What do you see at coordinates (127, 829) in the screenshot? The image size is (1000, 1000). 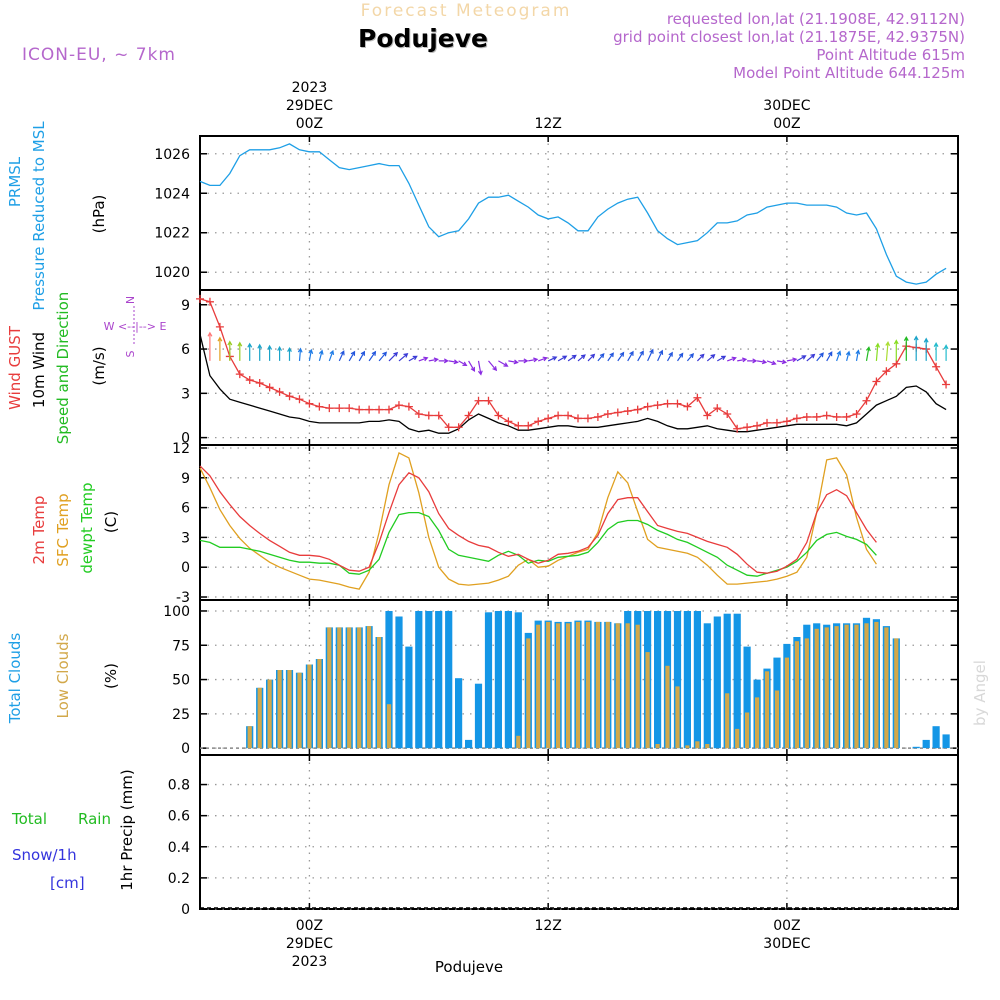 I see `precip-unit-label: 1hr Precip (mm)` at bounding box center [127, 829].